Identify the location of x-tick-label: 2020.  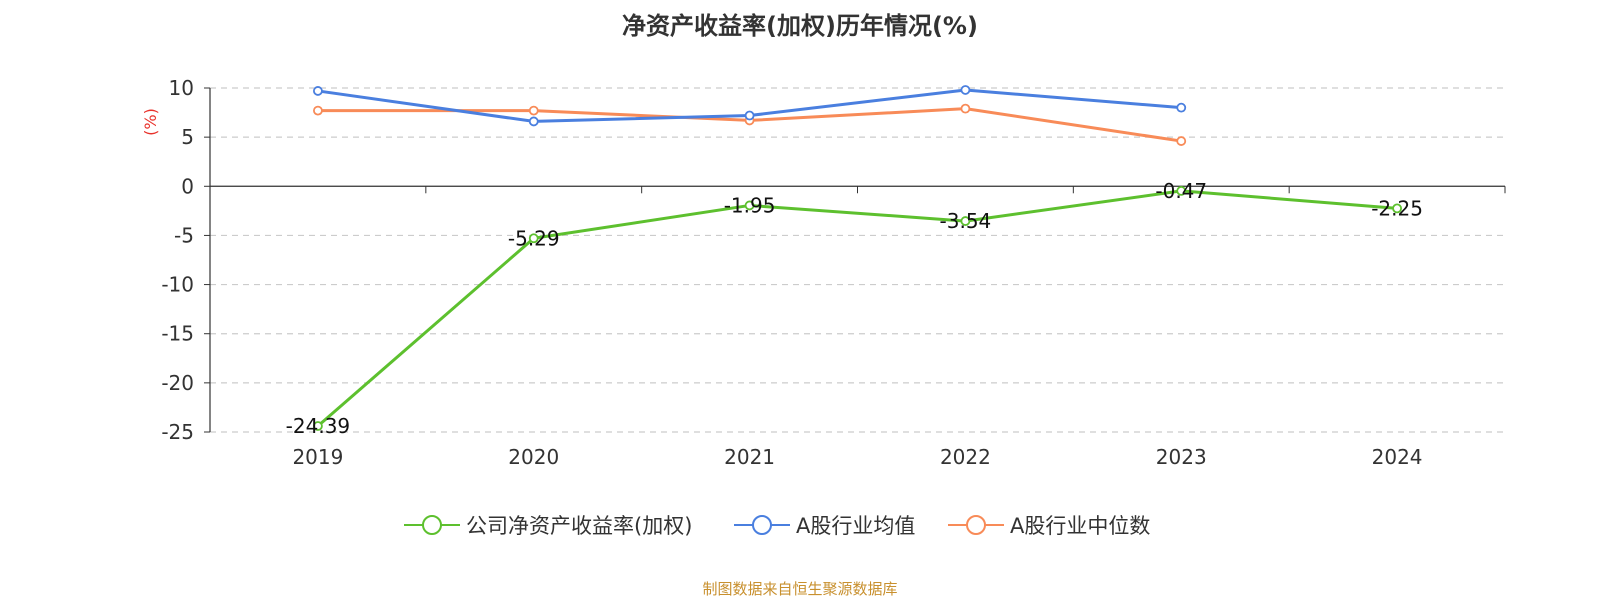
(533, 457).